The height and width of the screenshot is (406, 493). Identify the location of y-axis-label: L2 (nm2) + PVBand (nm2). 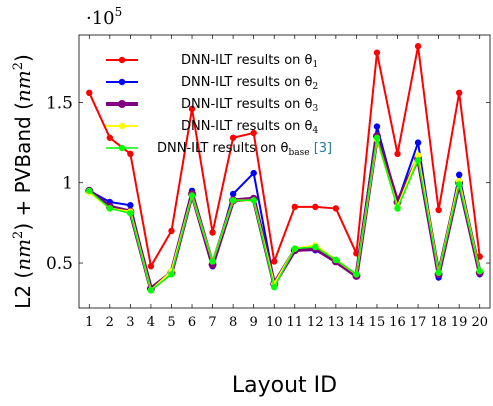
(23, 181).